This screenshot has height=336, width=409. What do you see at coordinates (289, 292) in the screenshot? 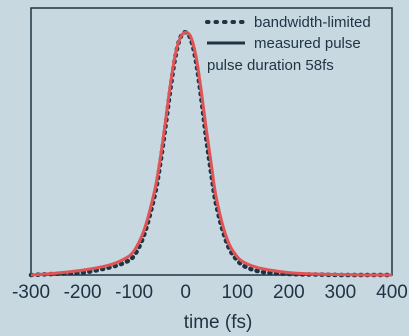
I see `x-tick-label: 200` at bounding box center [289, 292].